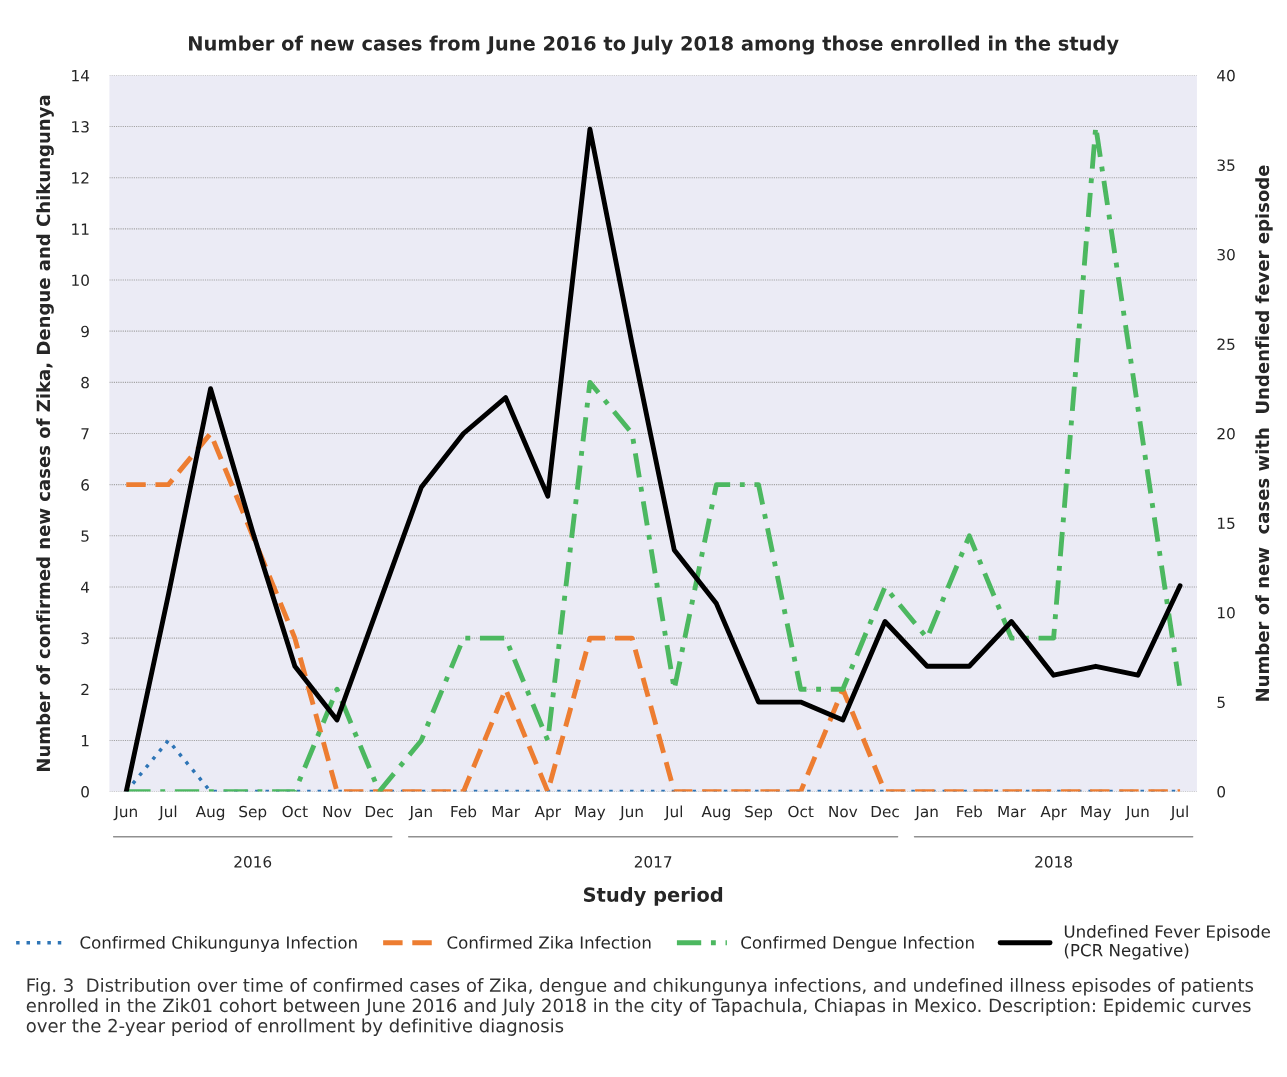 The width and height of the screenshot is (1287, 1077). I want to click on caption: Fig. 3 Distribution over time of confirmed cases of Zika, dengue and chikungunya infections, and undefined illness episodes of patients enrolled in the Zik01 cohort between June 2016 and July 2018 in the city of Tapachula, Chiapas in Mexico. Description: Epidemic curves over the 2-year period of enrollment by definitive diagnosis, so click(640, 1007).